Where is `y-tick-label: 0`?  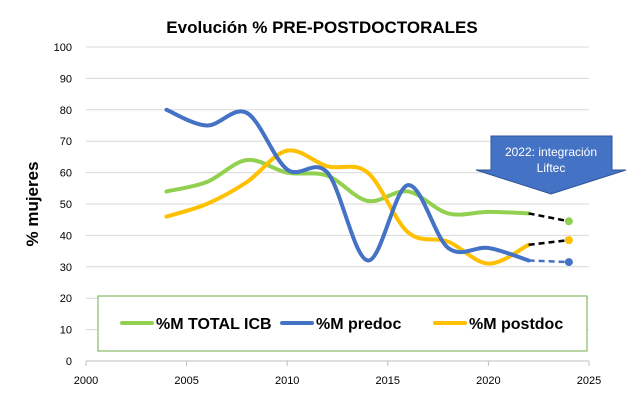
y-tick-label: 0 is located at coordinates (69, 362).